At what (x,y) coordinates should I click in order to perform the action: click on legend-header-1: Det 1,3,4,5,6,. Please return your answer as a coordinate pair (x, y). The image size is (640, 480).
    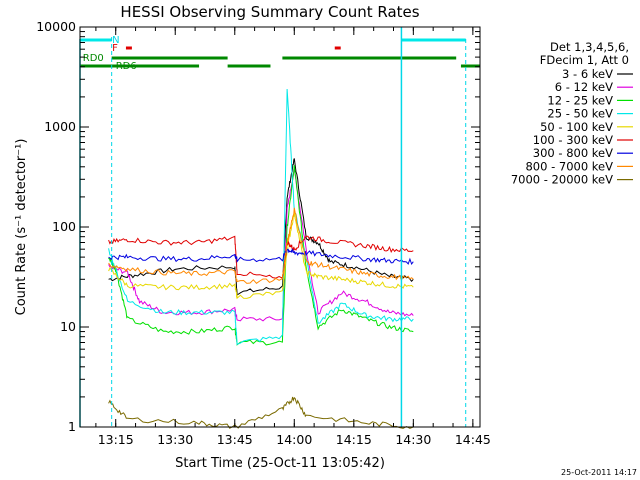
    Looking at the image, I should click on (589, 47).